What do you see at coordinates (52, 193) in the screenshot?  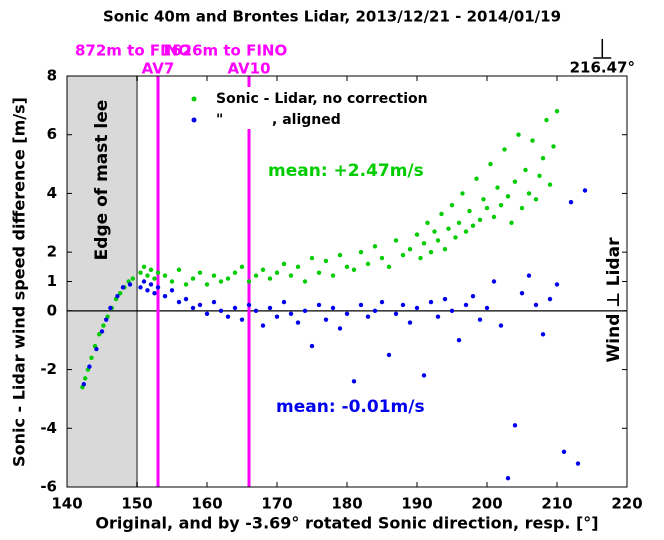 I see `y-tick-label: 4` at bounding box center [52, 193].